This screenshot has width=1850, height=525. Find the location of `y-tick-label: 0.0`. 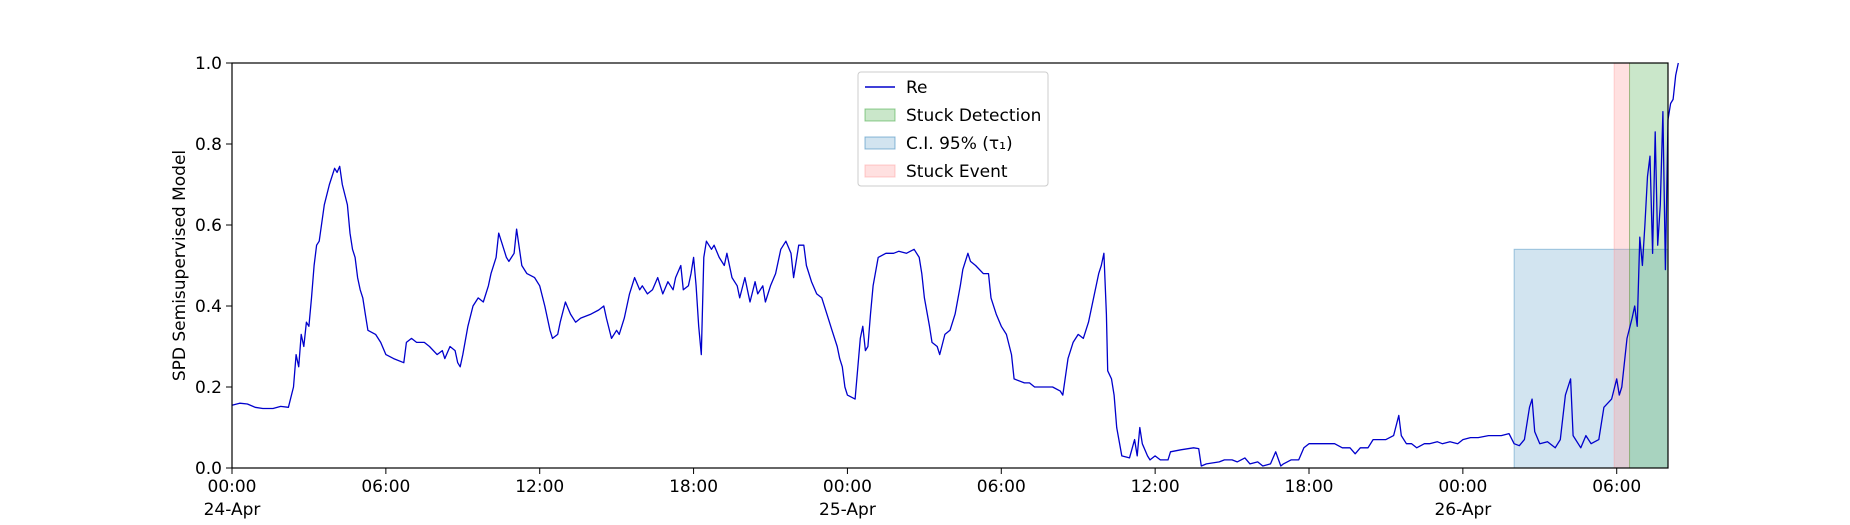

y-tick-label: 0.0 is located at coordinates (208, 469).